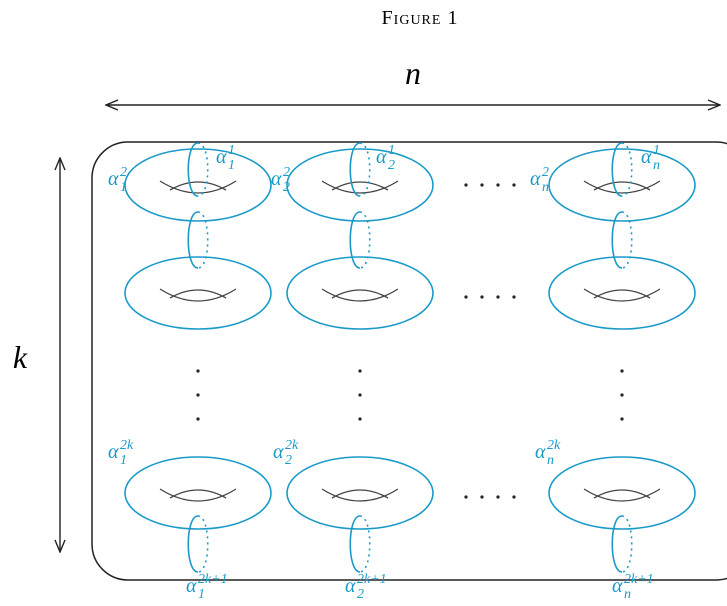 The image size is (727, 606). Describe the element at coordinates (420, 18) in the screenshot. I see `figure-title: Figure 1` at that location.